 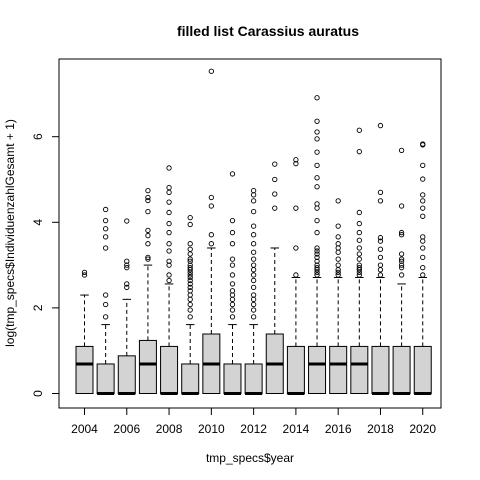 I want to click on box-group-2018, so click(x=380, y=258).